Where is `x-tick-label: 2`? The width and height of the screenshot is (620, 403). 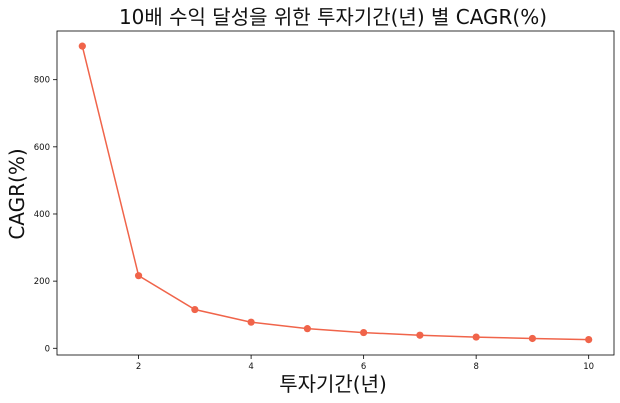
x-tick-label: 2 is located at coordinates (138, 367).